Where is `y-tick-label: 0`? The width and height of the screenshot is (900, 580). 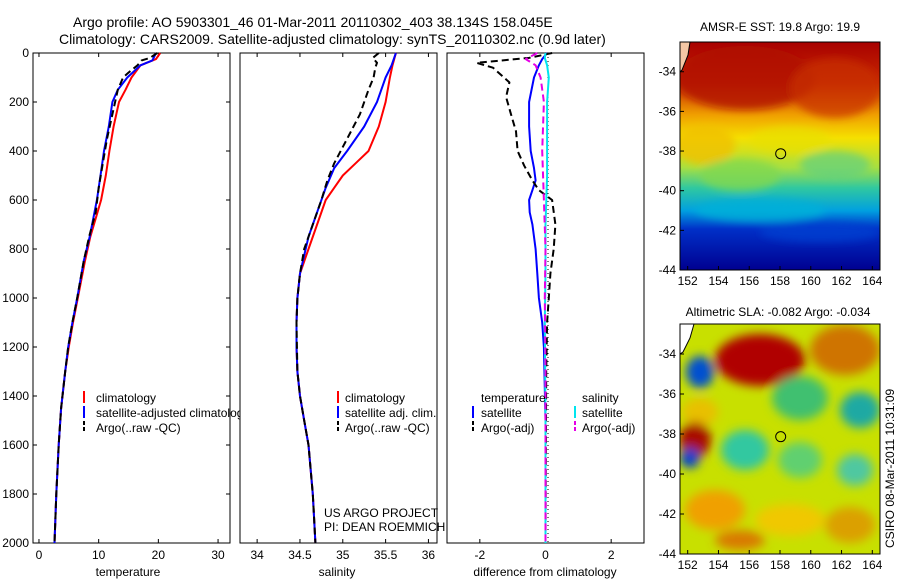
y-tick-label: 0 is located at coordinates (25, 53).